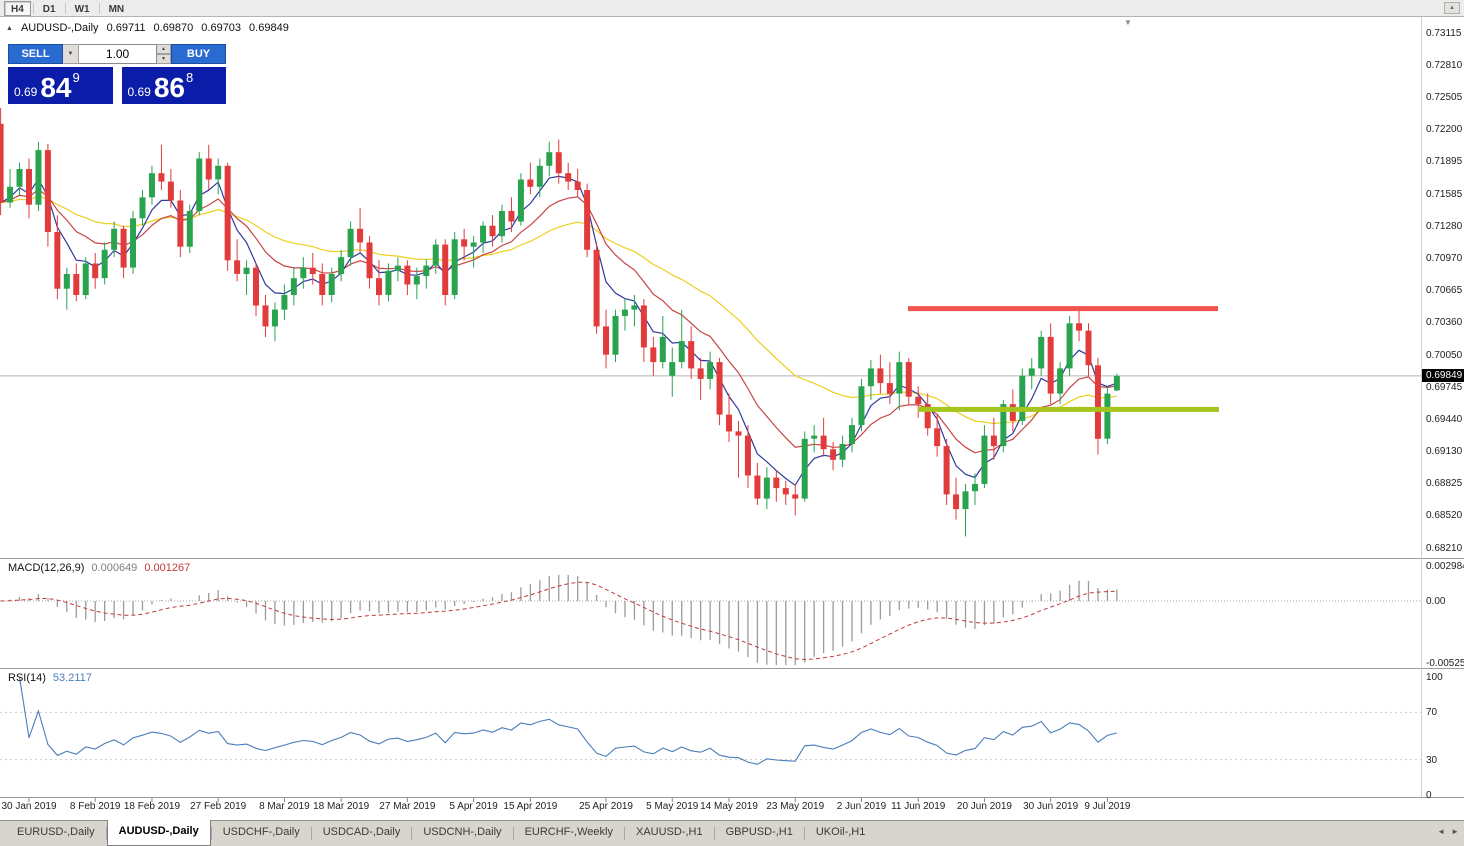  Describe the element at coordinates (269, 28) in the screenshot. I see `ohlc-close: 0.69849` at that location.